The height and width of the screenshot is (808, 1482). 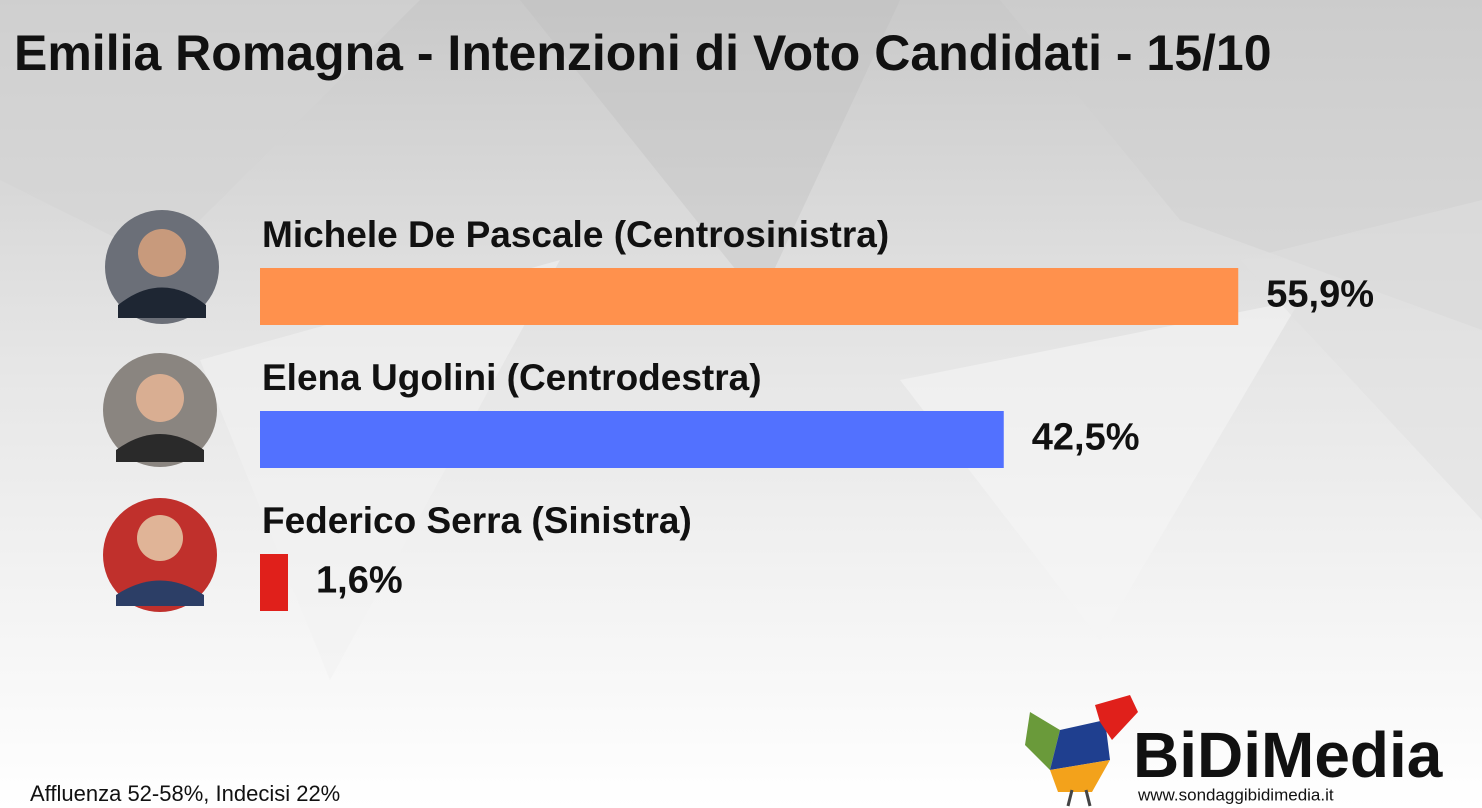 I want to click on category-label: Michele De Pascale (Centrosinistra), so click(x=575, y=234).